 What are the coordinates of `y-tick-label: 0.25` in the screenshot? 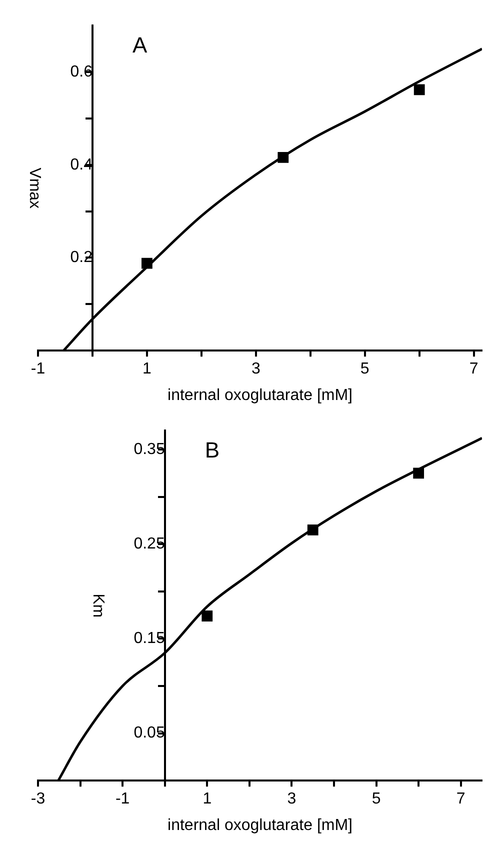 It's located at (149, 544).